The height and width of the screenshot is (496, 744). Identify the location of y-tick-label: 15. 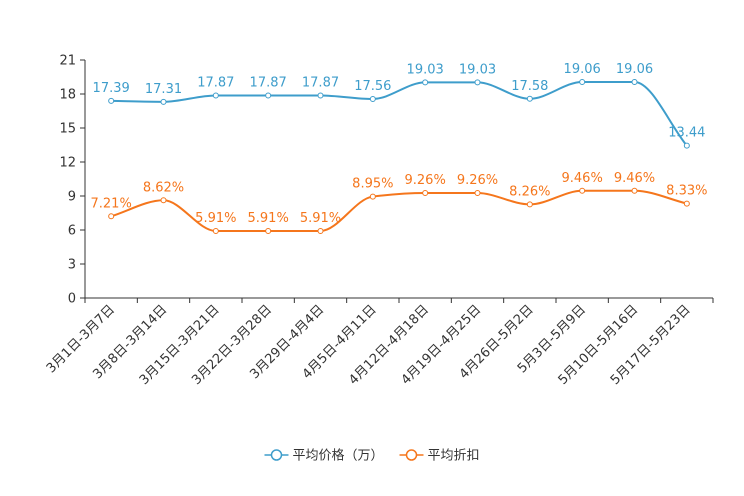
(67, 129).